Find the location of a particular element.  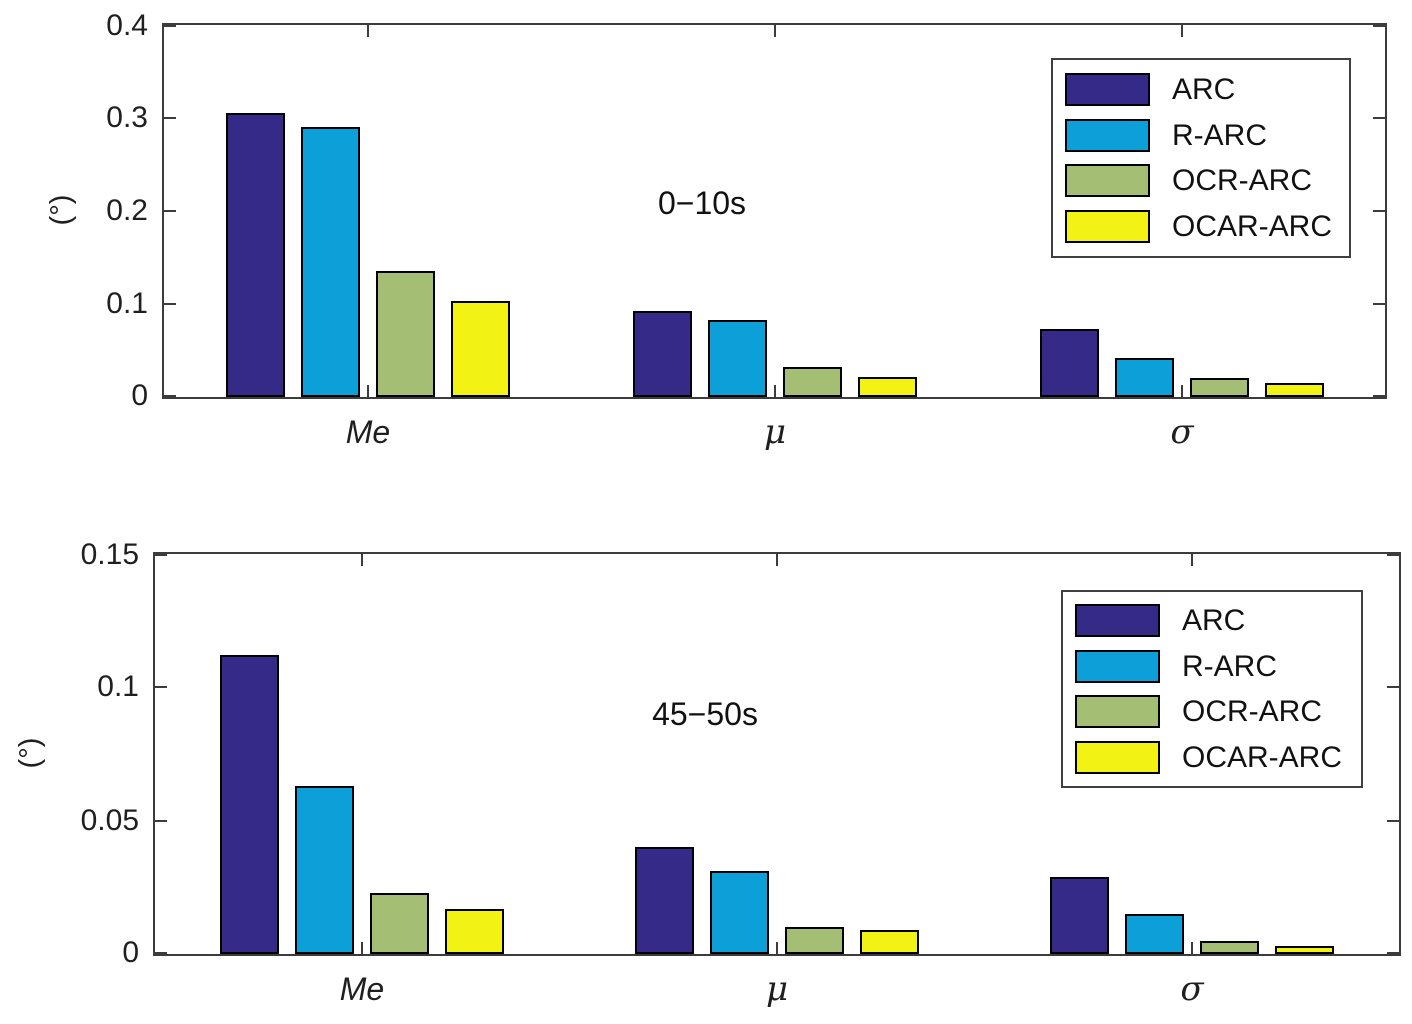

y-tick-label: 0.4 is located at coordinates (127, 25).